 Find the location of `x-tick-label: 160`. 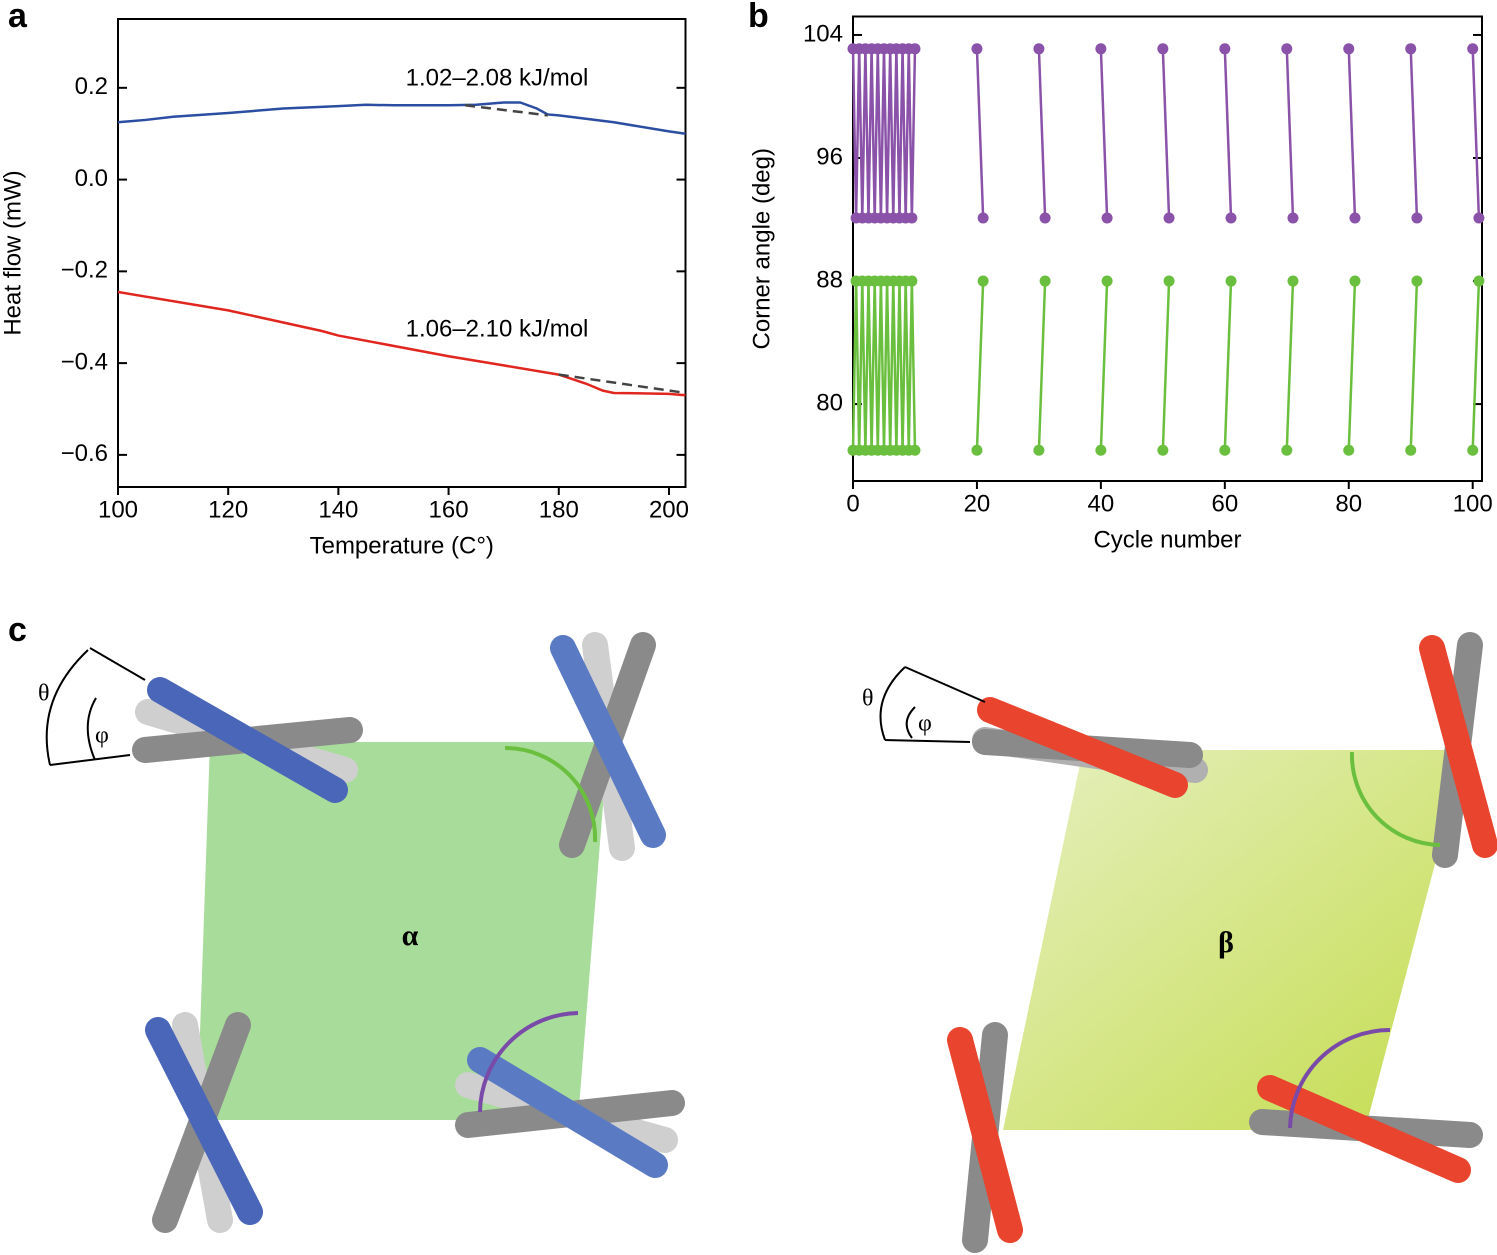

x-tick-label: 160 is located at coordinates (449, 509).